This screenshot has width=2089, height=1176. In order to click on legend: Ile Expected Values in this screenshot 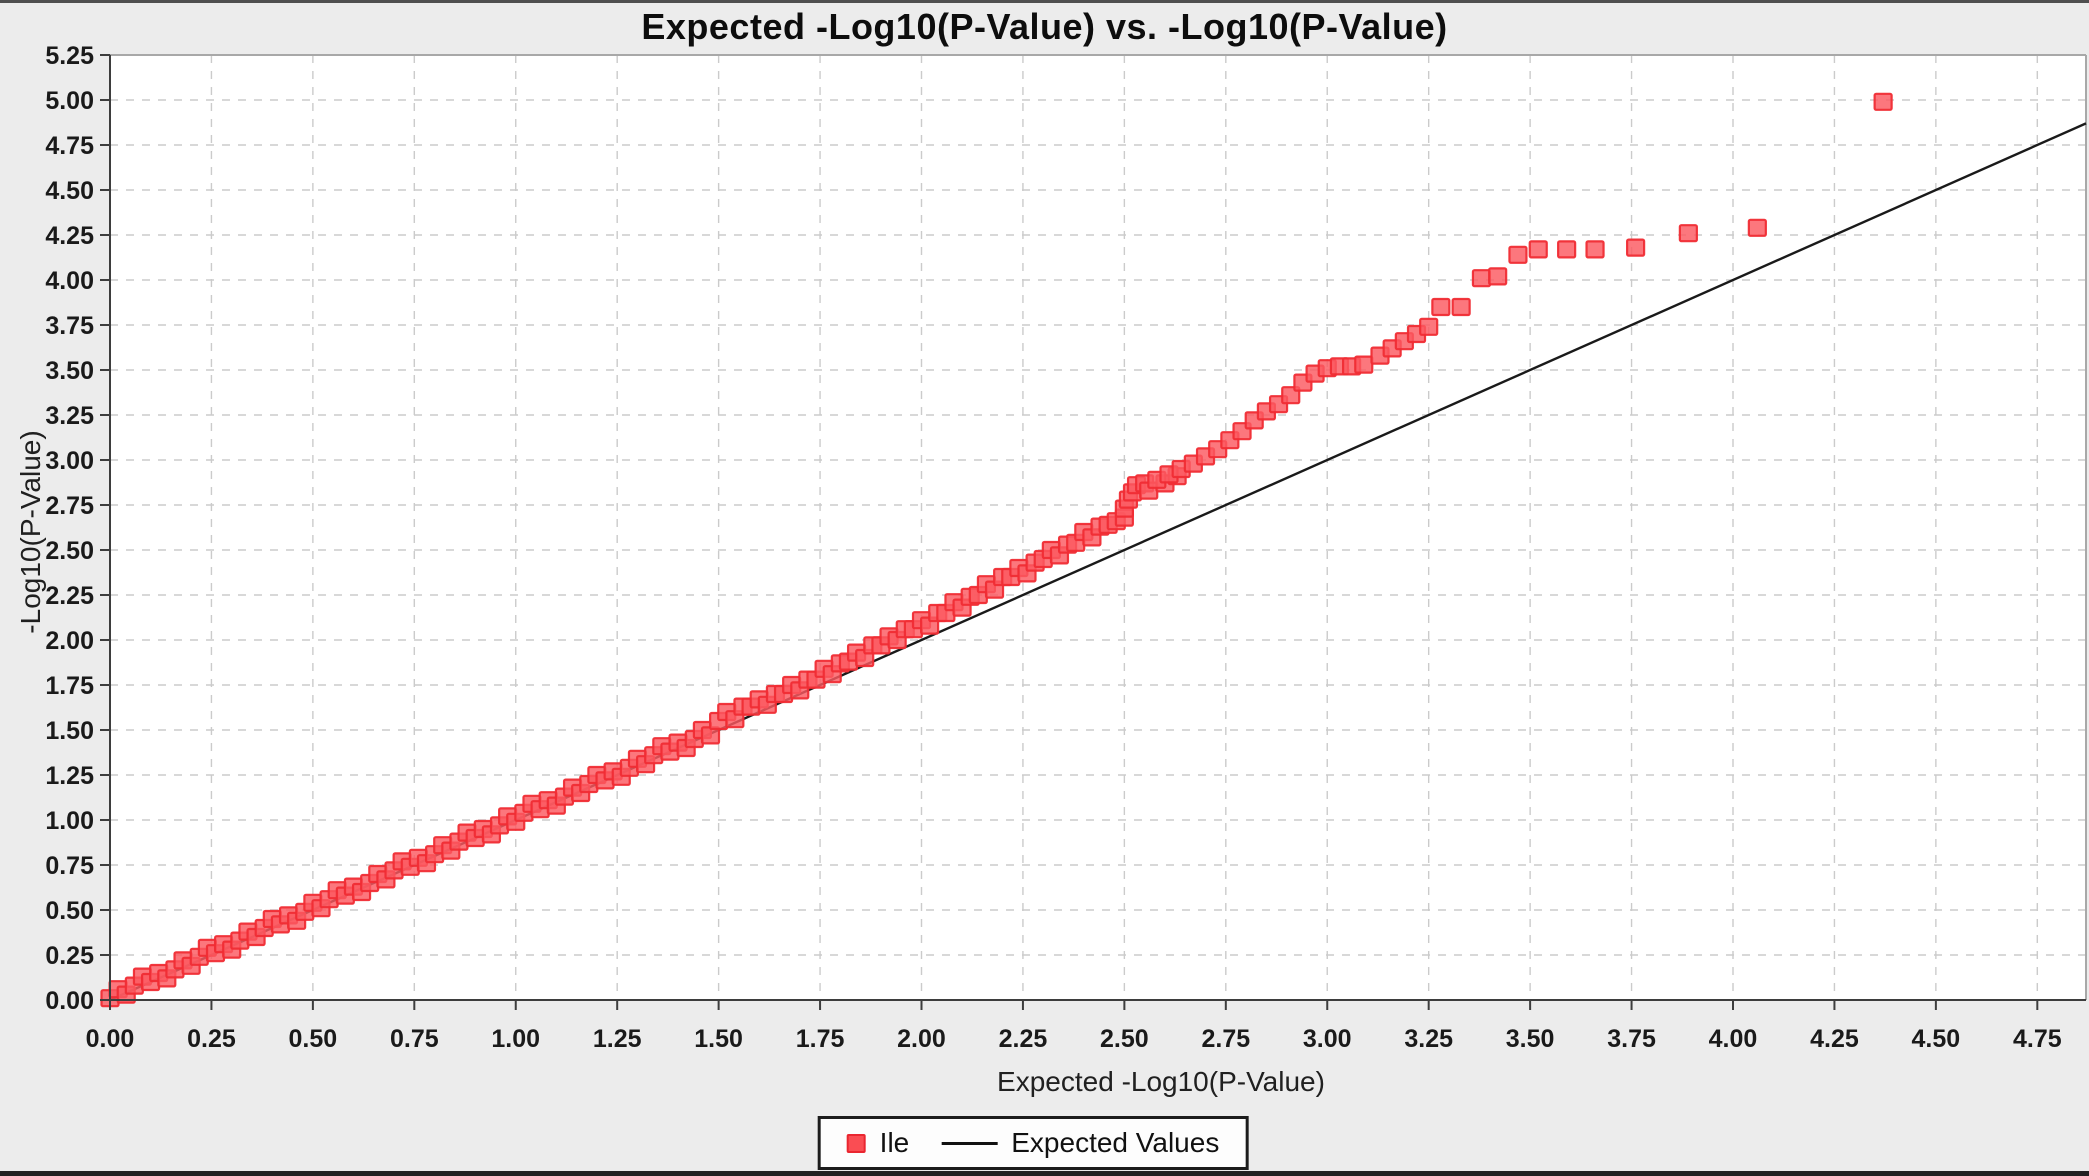, I will do `click(1033, 1143)`.